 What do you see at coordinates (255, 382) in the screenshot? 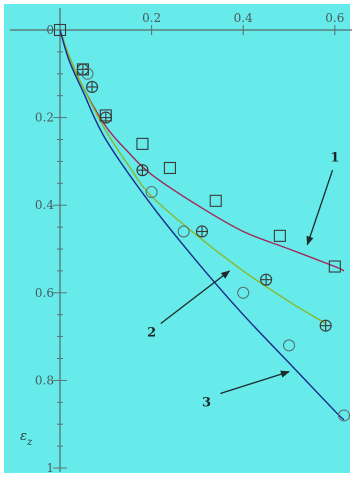
I see `annotation-3-arrow` at bounding box center [255, 382].